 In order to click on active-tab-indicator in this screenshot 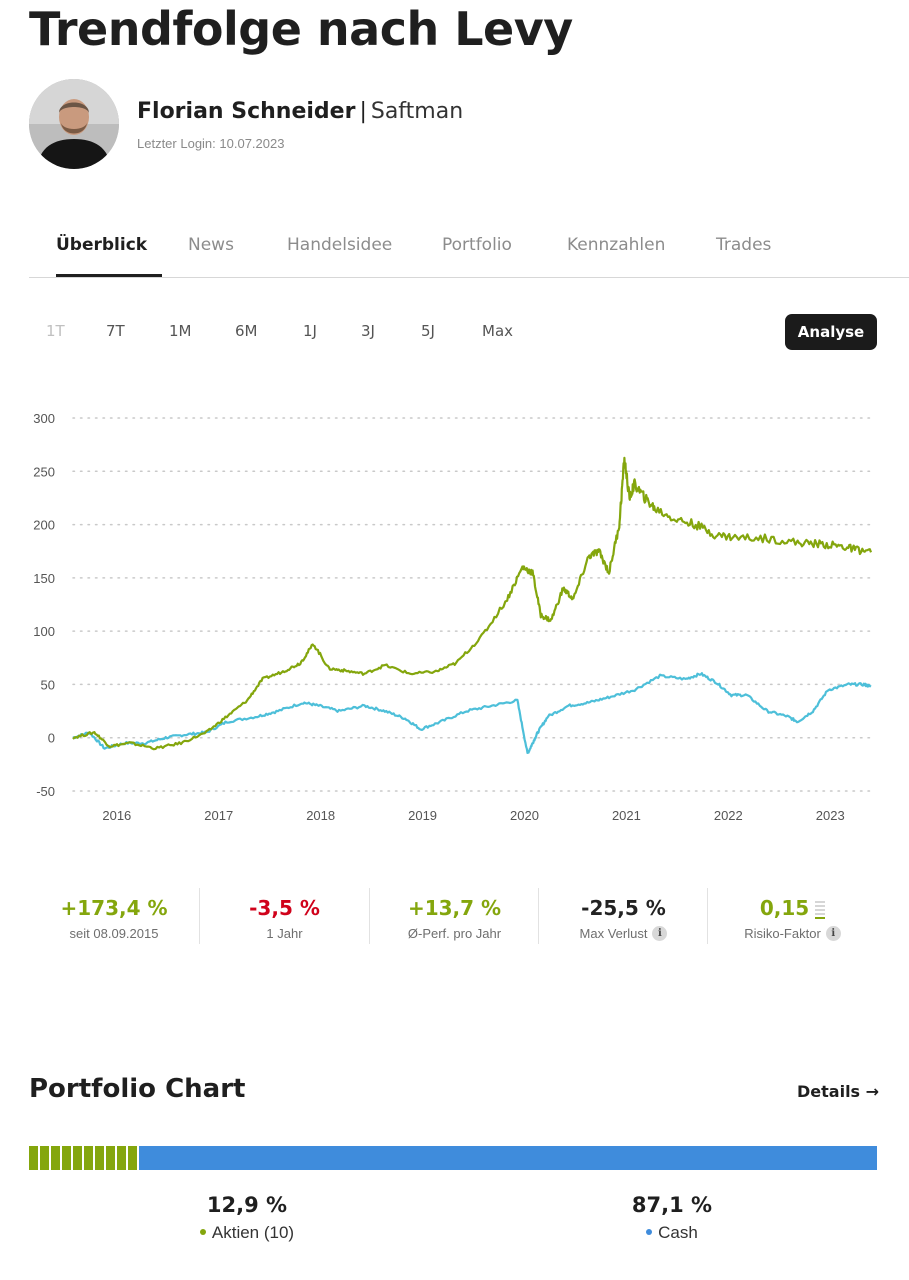, I will do `click(109, 275)`.